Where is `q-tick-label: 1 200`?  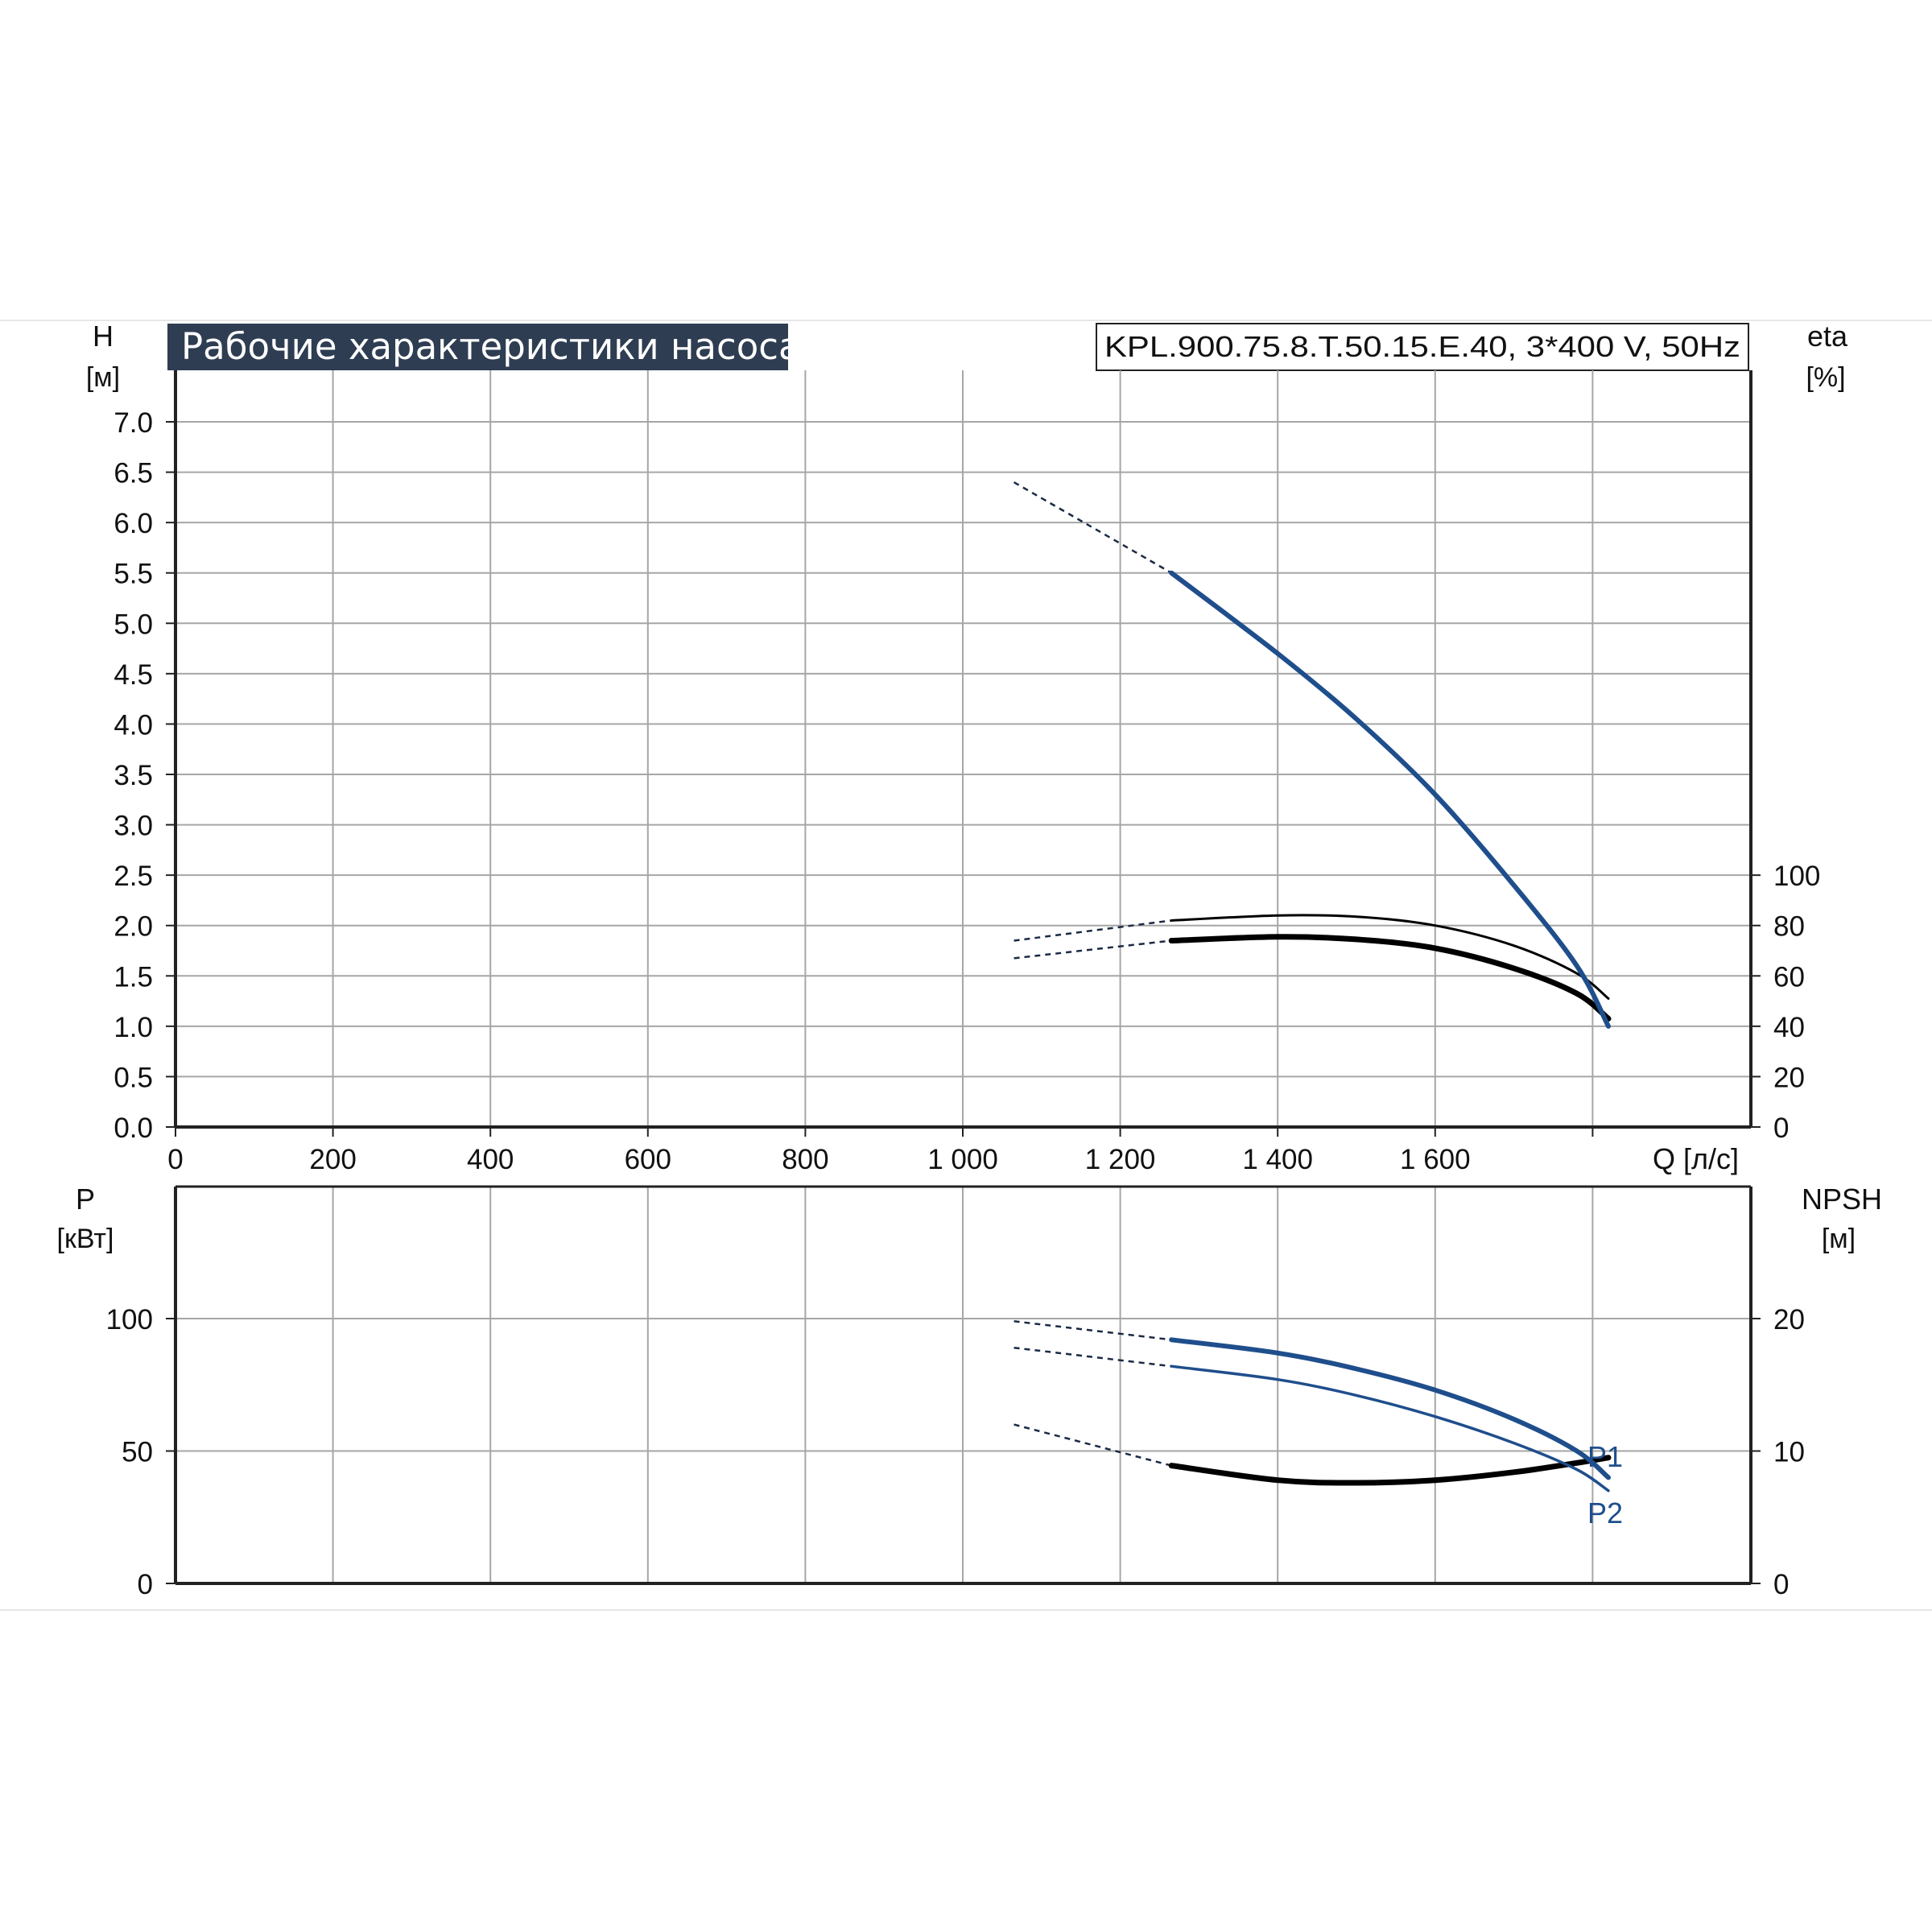
q-tick-label: 1 200 is located at coordinates (1120, 1159).